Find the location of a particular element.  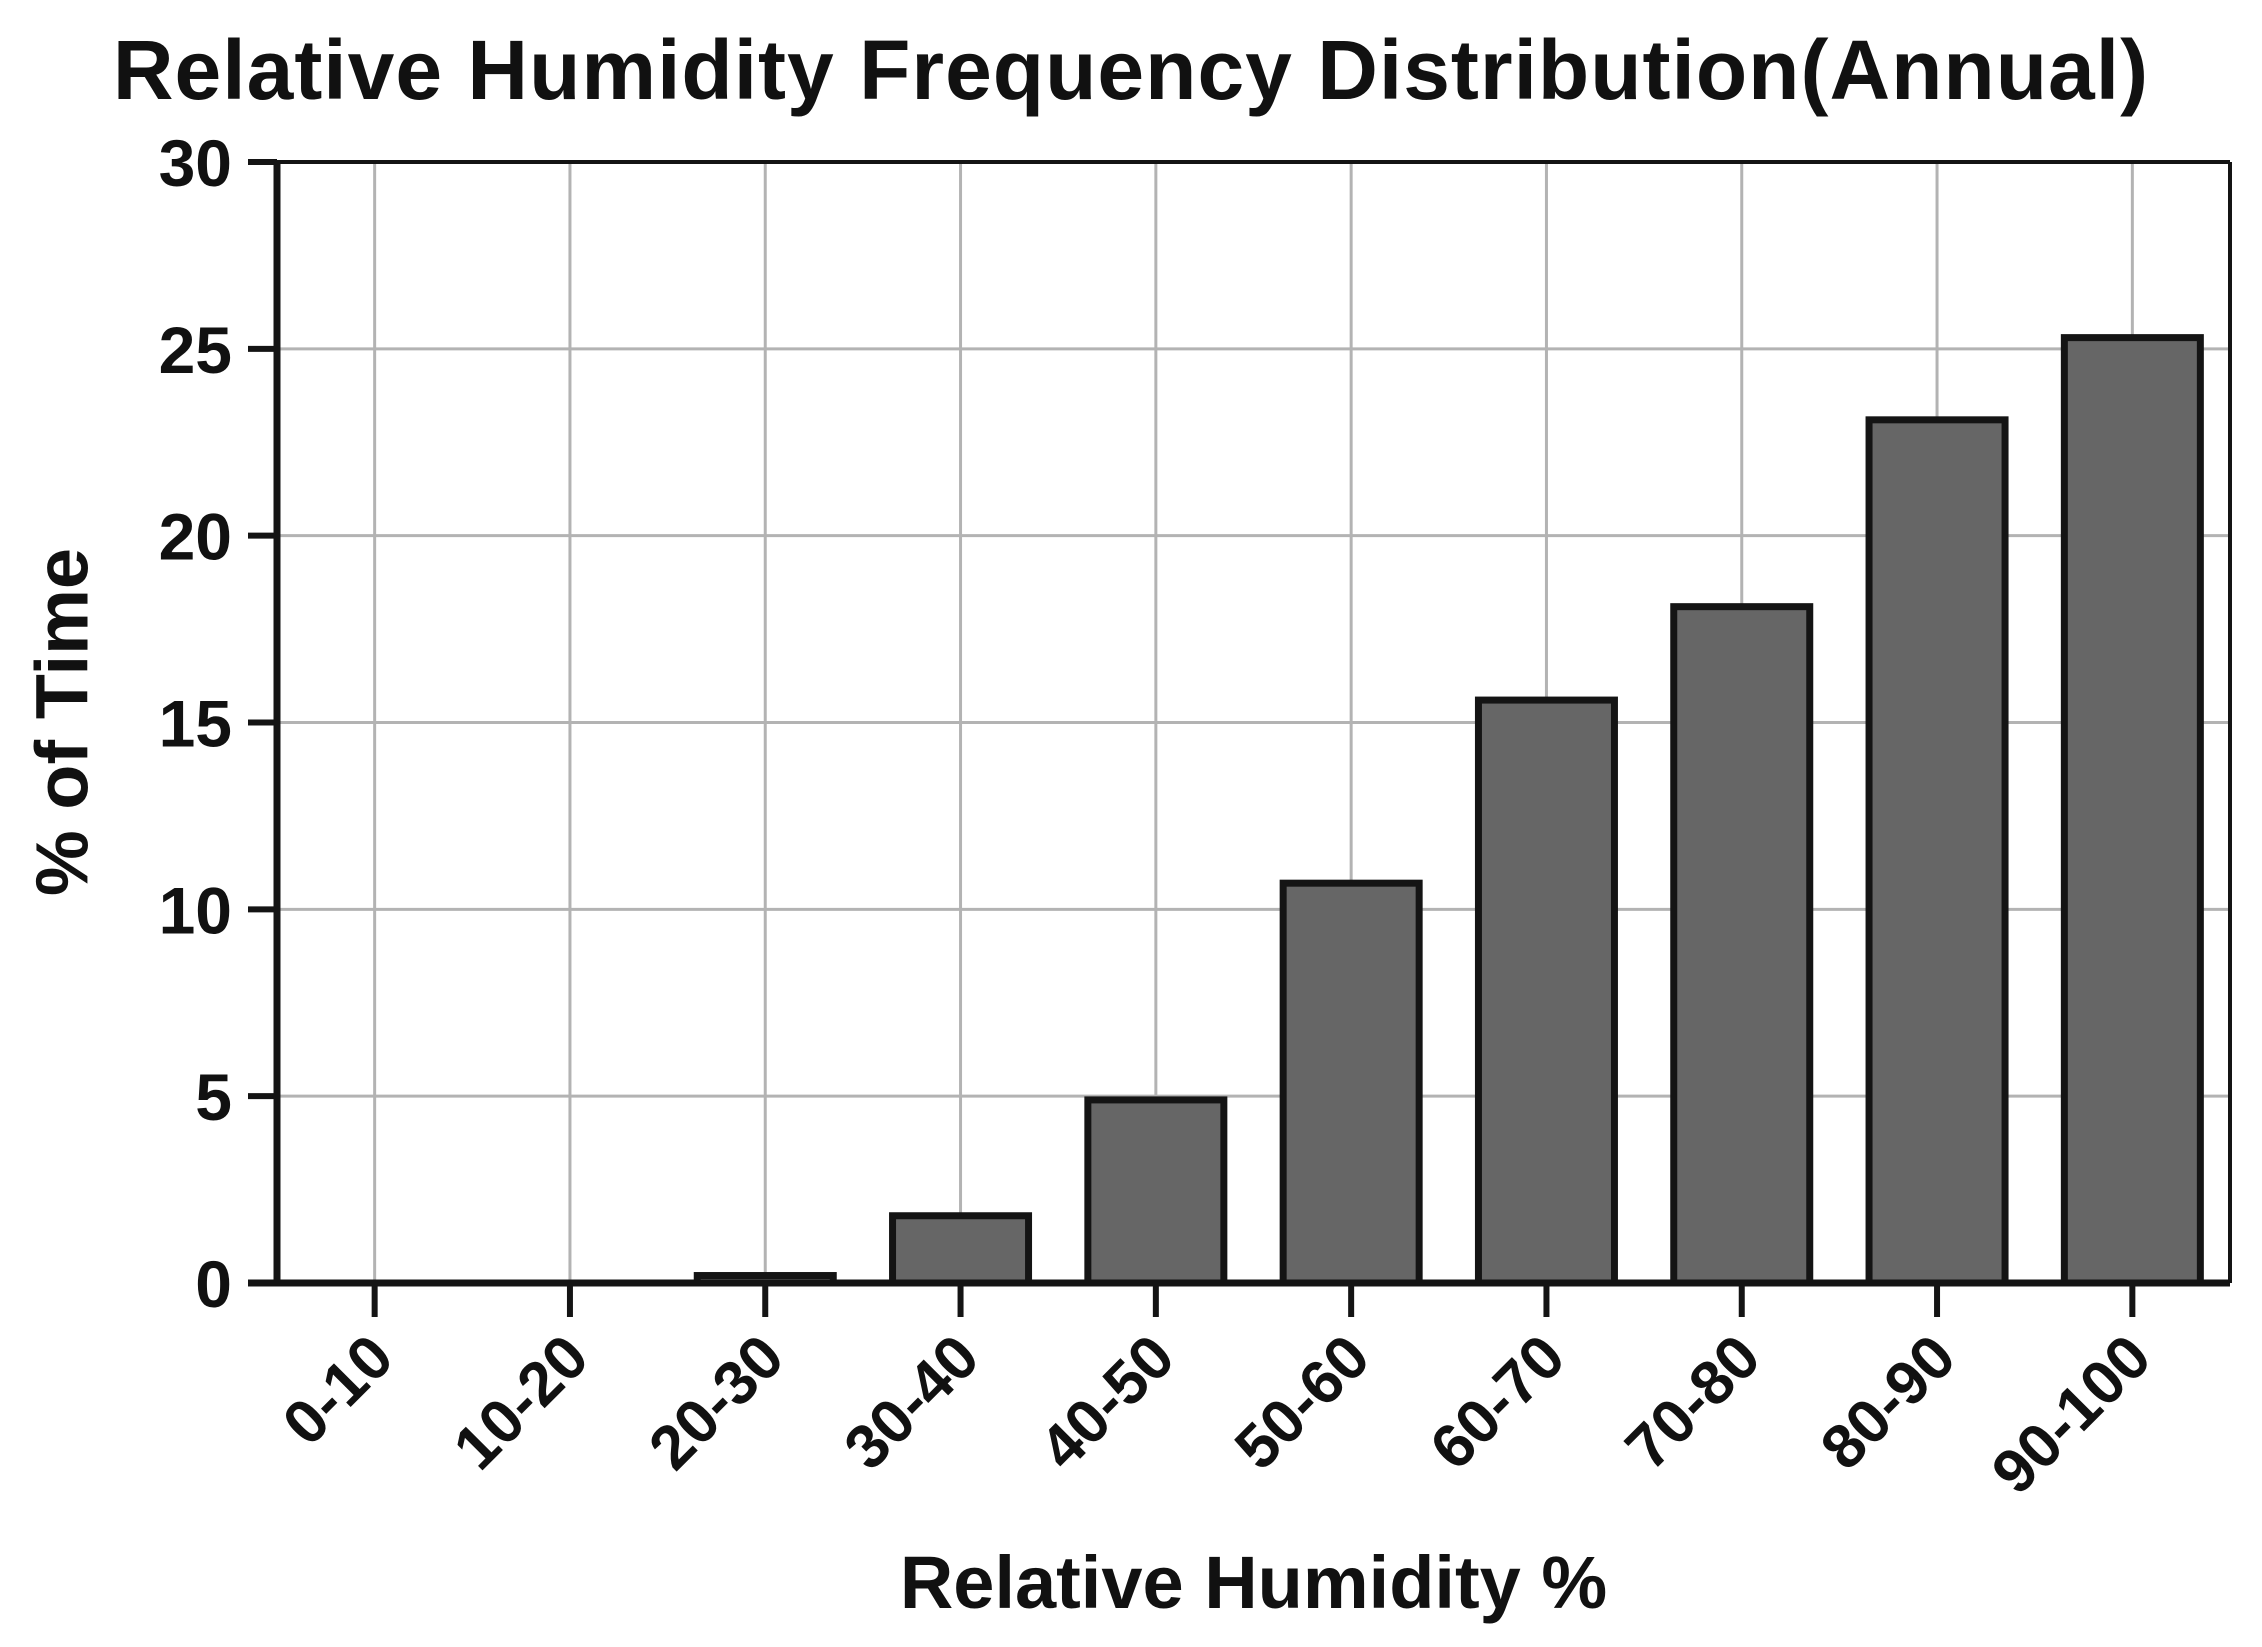

x-tick-label: 70-80 is located at coordinates (1693, 1402).